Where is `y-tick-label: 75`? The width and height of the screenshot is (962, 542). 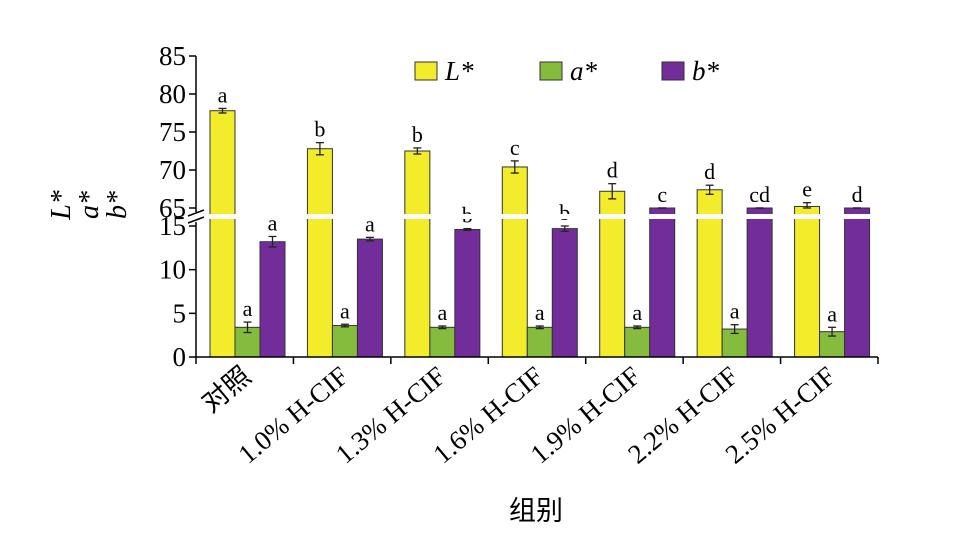 y-tick-label: 75 is located at coordinates (172, 132).